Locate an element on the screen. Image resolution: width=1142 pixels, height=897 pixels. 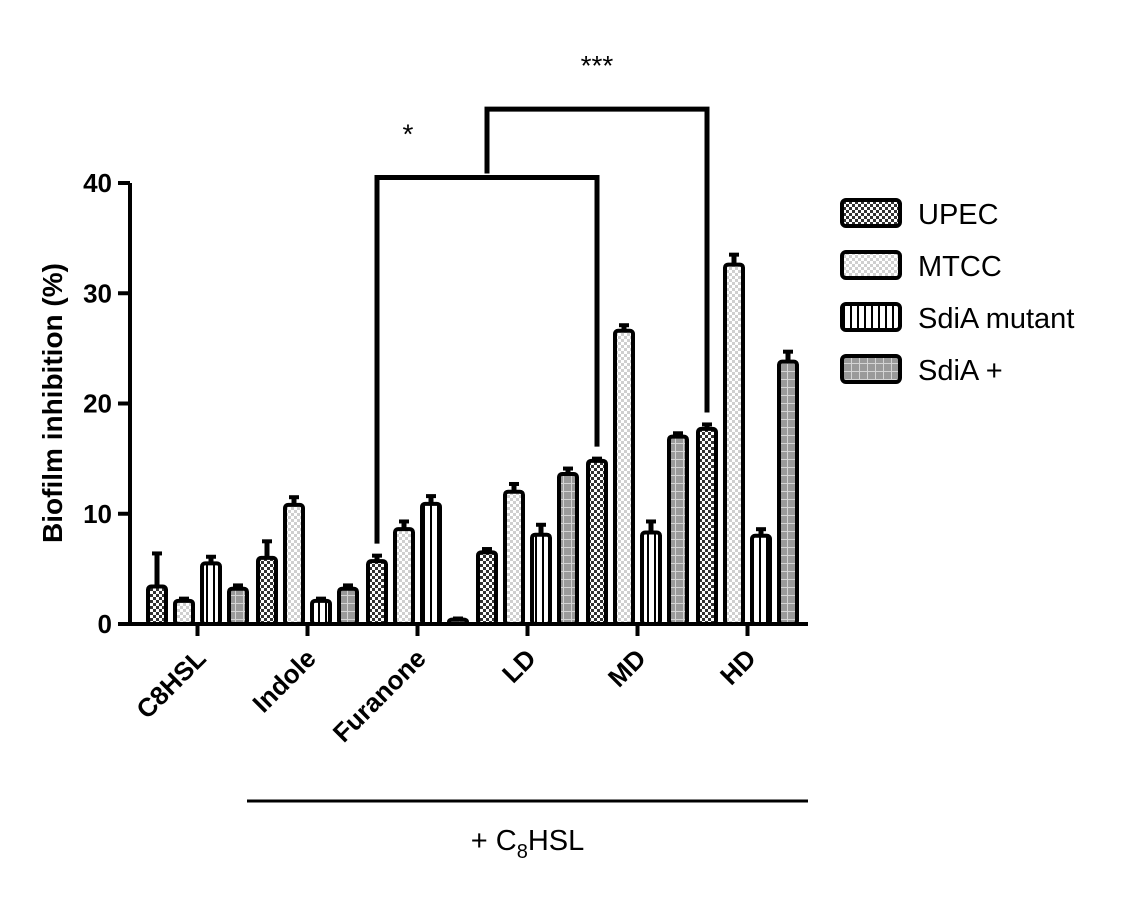
y-tick-label-40: 40 is located at coordinates (97, 183).